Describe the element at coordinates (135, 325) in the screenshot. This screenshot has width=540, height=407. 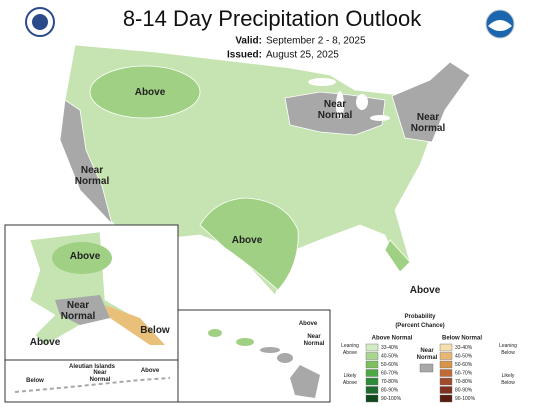
I see `alaska-below` at that location.